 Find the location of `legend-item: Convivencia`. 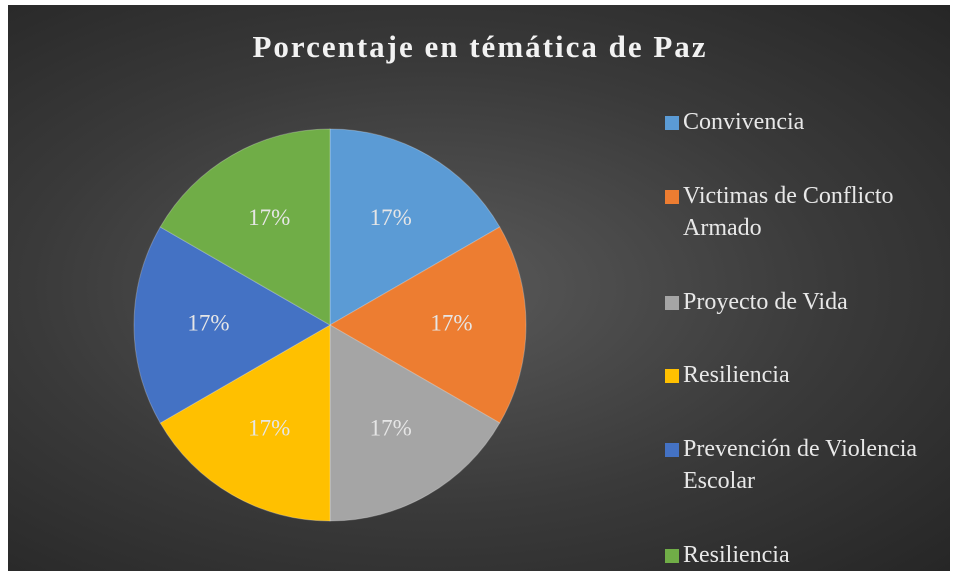

legend-item: Convivencia is located at coordinates (807, 122).